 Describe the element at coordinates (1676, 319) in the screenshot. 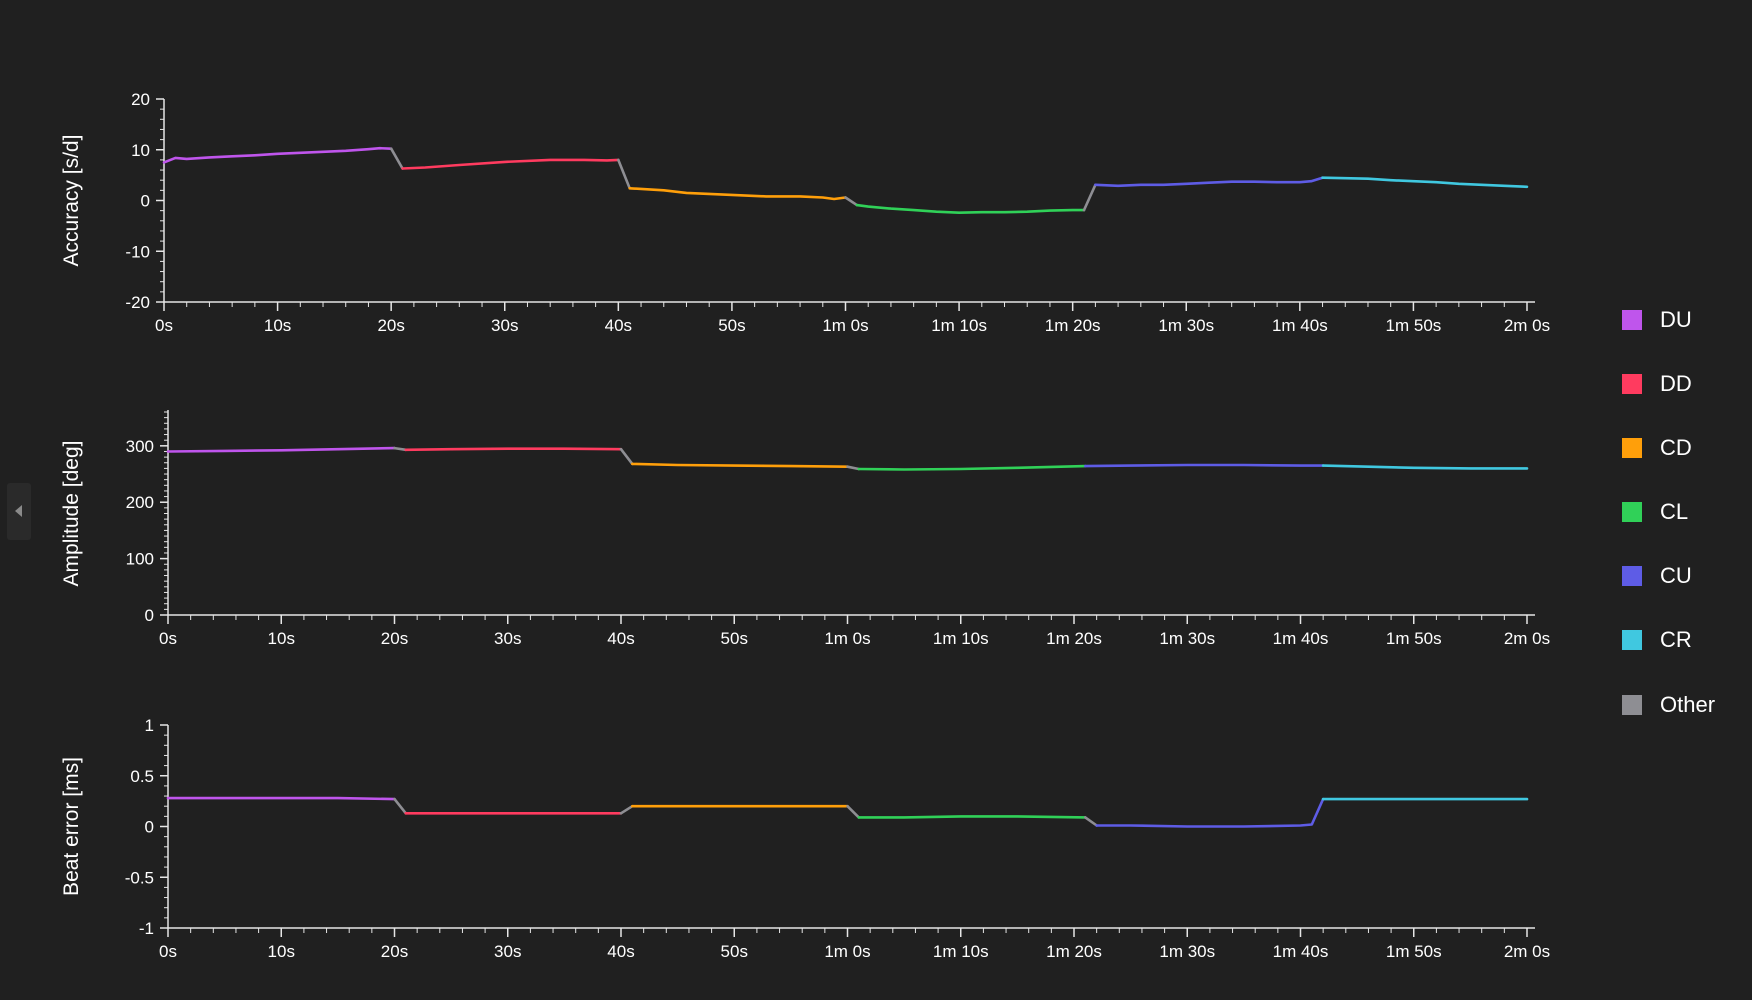

I see `legend-label: DU` at that location.